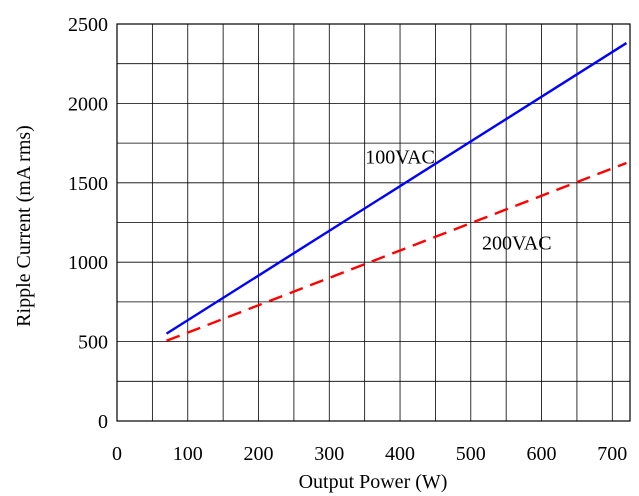 The image size is (639, 496). I want to click on annotations: 100VAC 200VAC, so click(458, 201).